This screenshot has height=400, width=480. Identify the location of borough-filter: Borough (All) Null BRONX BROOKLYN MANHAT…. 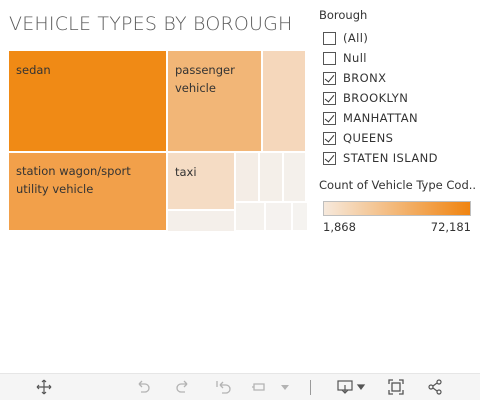
(397, 88).